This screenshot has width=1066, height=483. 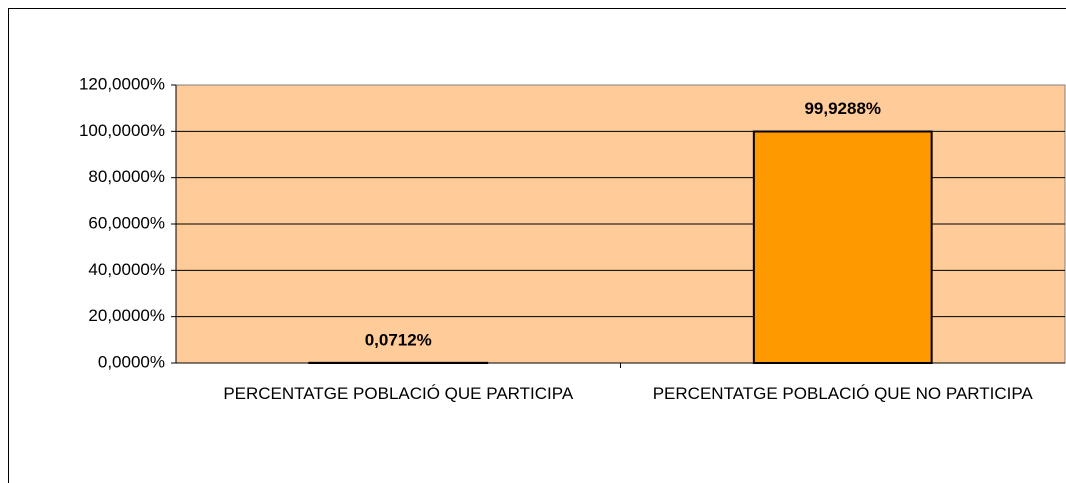 I want to click on y-tick-label: 100,0000%, so click(x=122, y=130).